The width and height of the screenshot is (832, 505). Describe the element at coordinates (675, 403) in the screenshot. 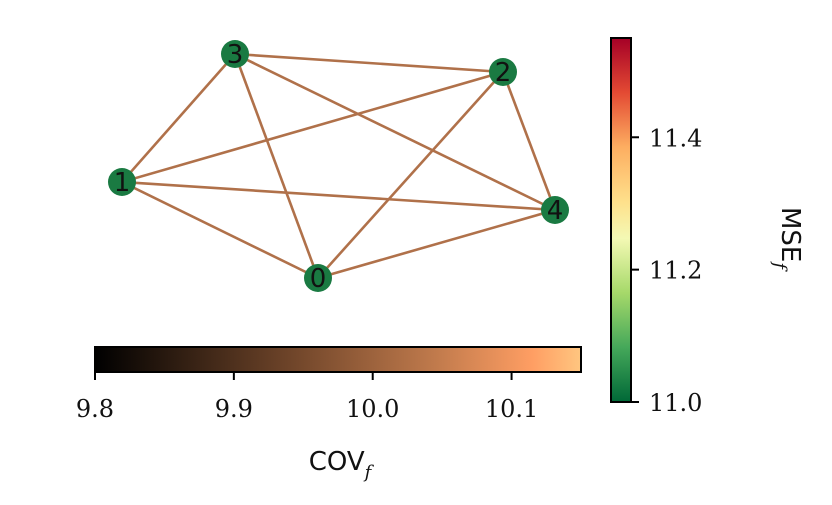

I see `mse-tick-label: 11.0` at that location.